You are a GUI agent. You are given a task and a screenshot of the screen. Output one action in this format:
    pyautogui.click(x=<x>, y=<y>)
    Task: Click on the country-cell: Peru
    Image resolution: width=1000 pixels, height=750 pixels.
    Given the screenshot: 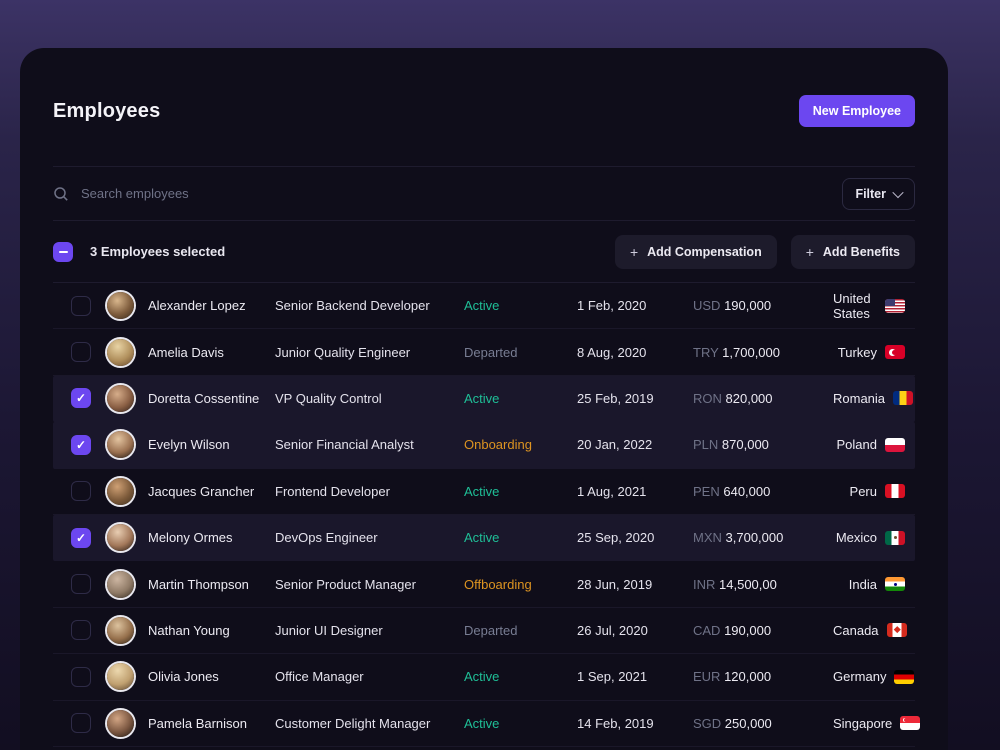 What is the action you would take?
    pyautogui.click(x=869, y=491)
    